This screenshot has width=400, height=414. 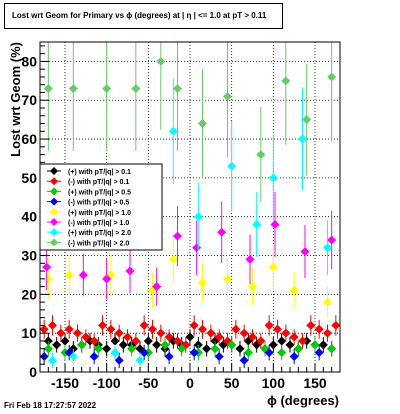 What do you see at coordinates (29, 100) in the screenshot?
I see `y-tick-label: 70` at bounding box center [29, 100].